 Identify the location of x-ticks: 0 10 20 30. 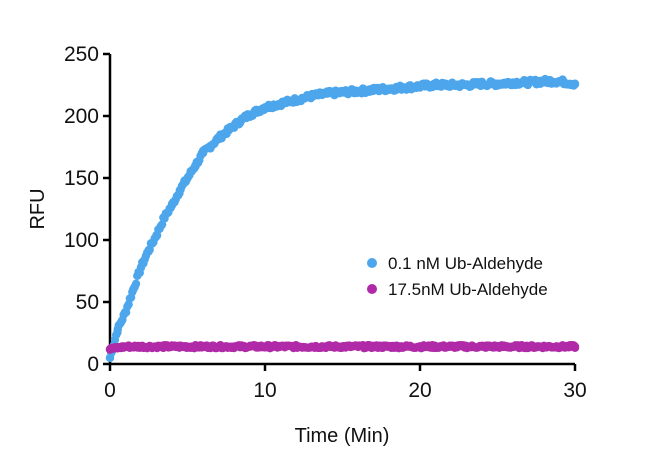
(345, 383).